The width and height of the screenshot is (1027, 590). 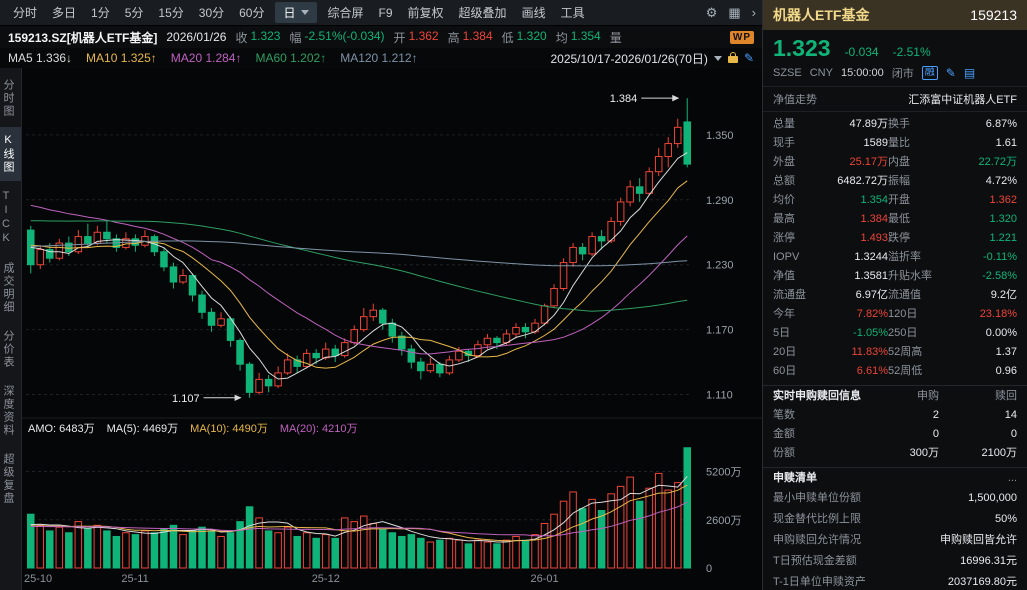 What do you see at coordinates (935, 434) in the screenshot?
I see `rt-subscribe-value: 0` at bounding box center [935, 434].